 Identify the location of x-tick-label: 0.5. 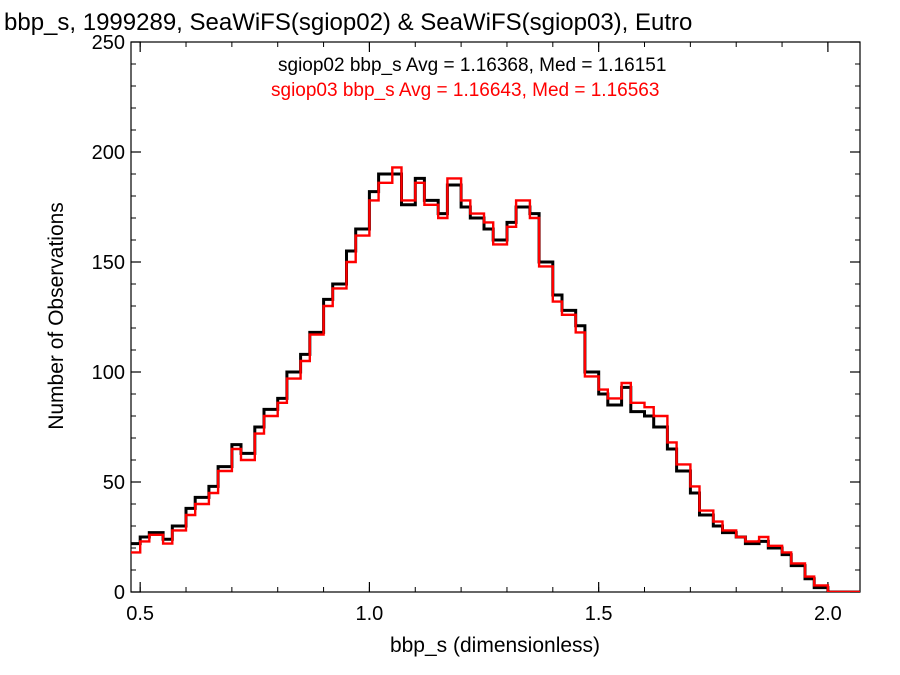
(140, 614).